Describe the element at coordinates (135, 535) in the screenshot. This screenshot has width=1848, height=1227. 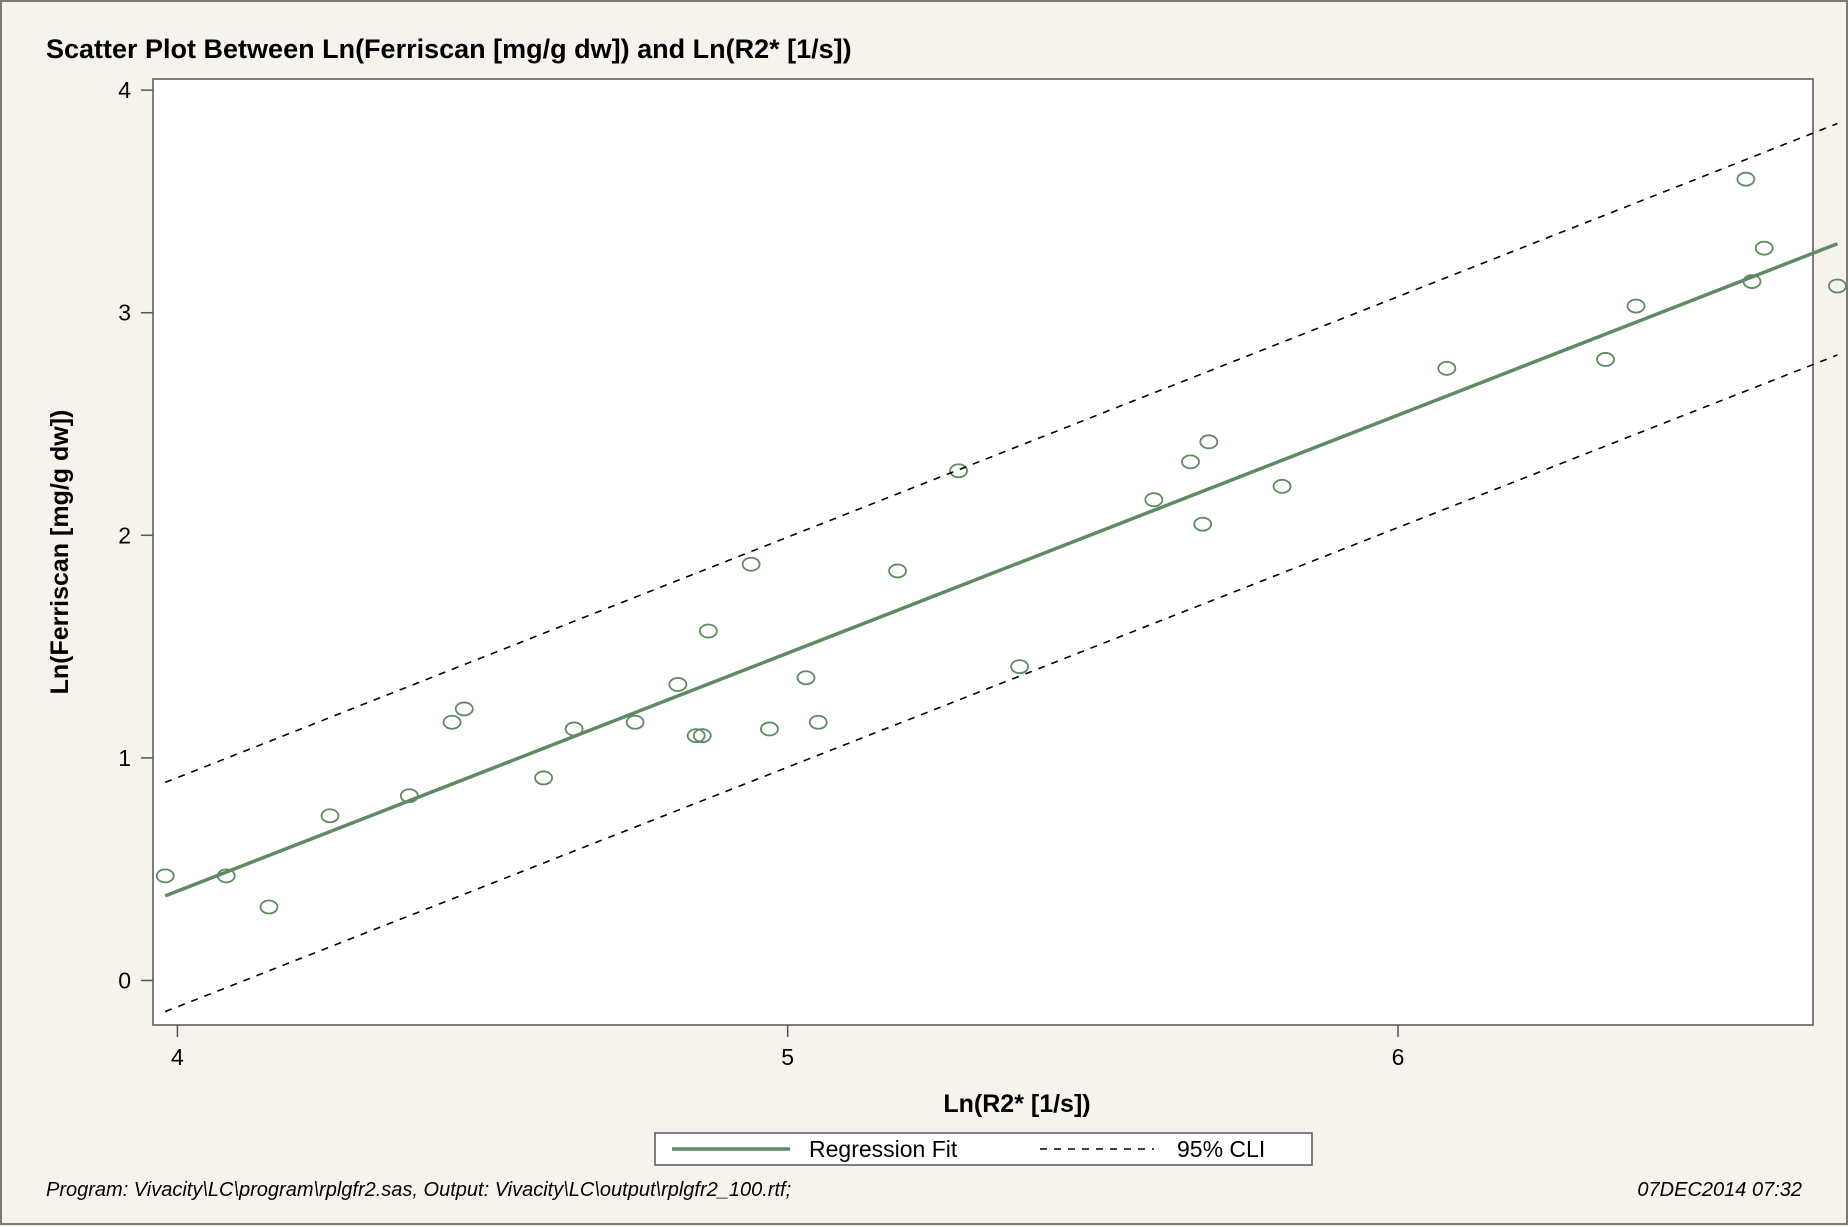
I see `y-axis: 0 1 2 3 4` at that location.